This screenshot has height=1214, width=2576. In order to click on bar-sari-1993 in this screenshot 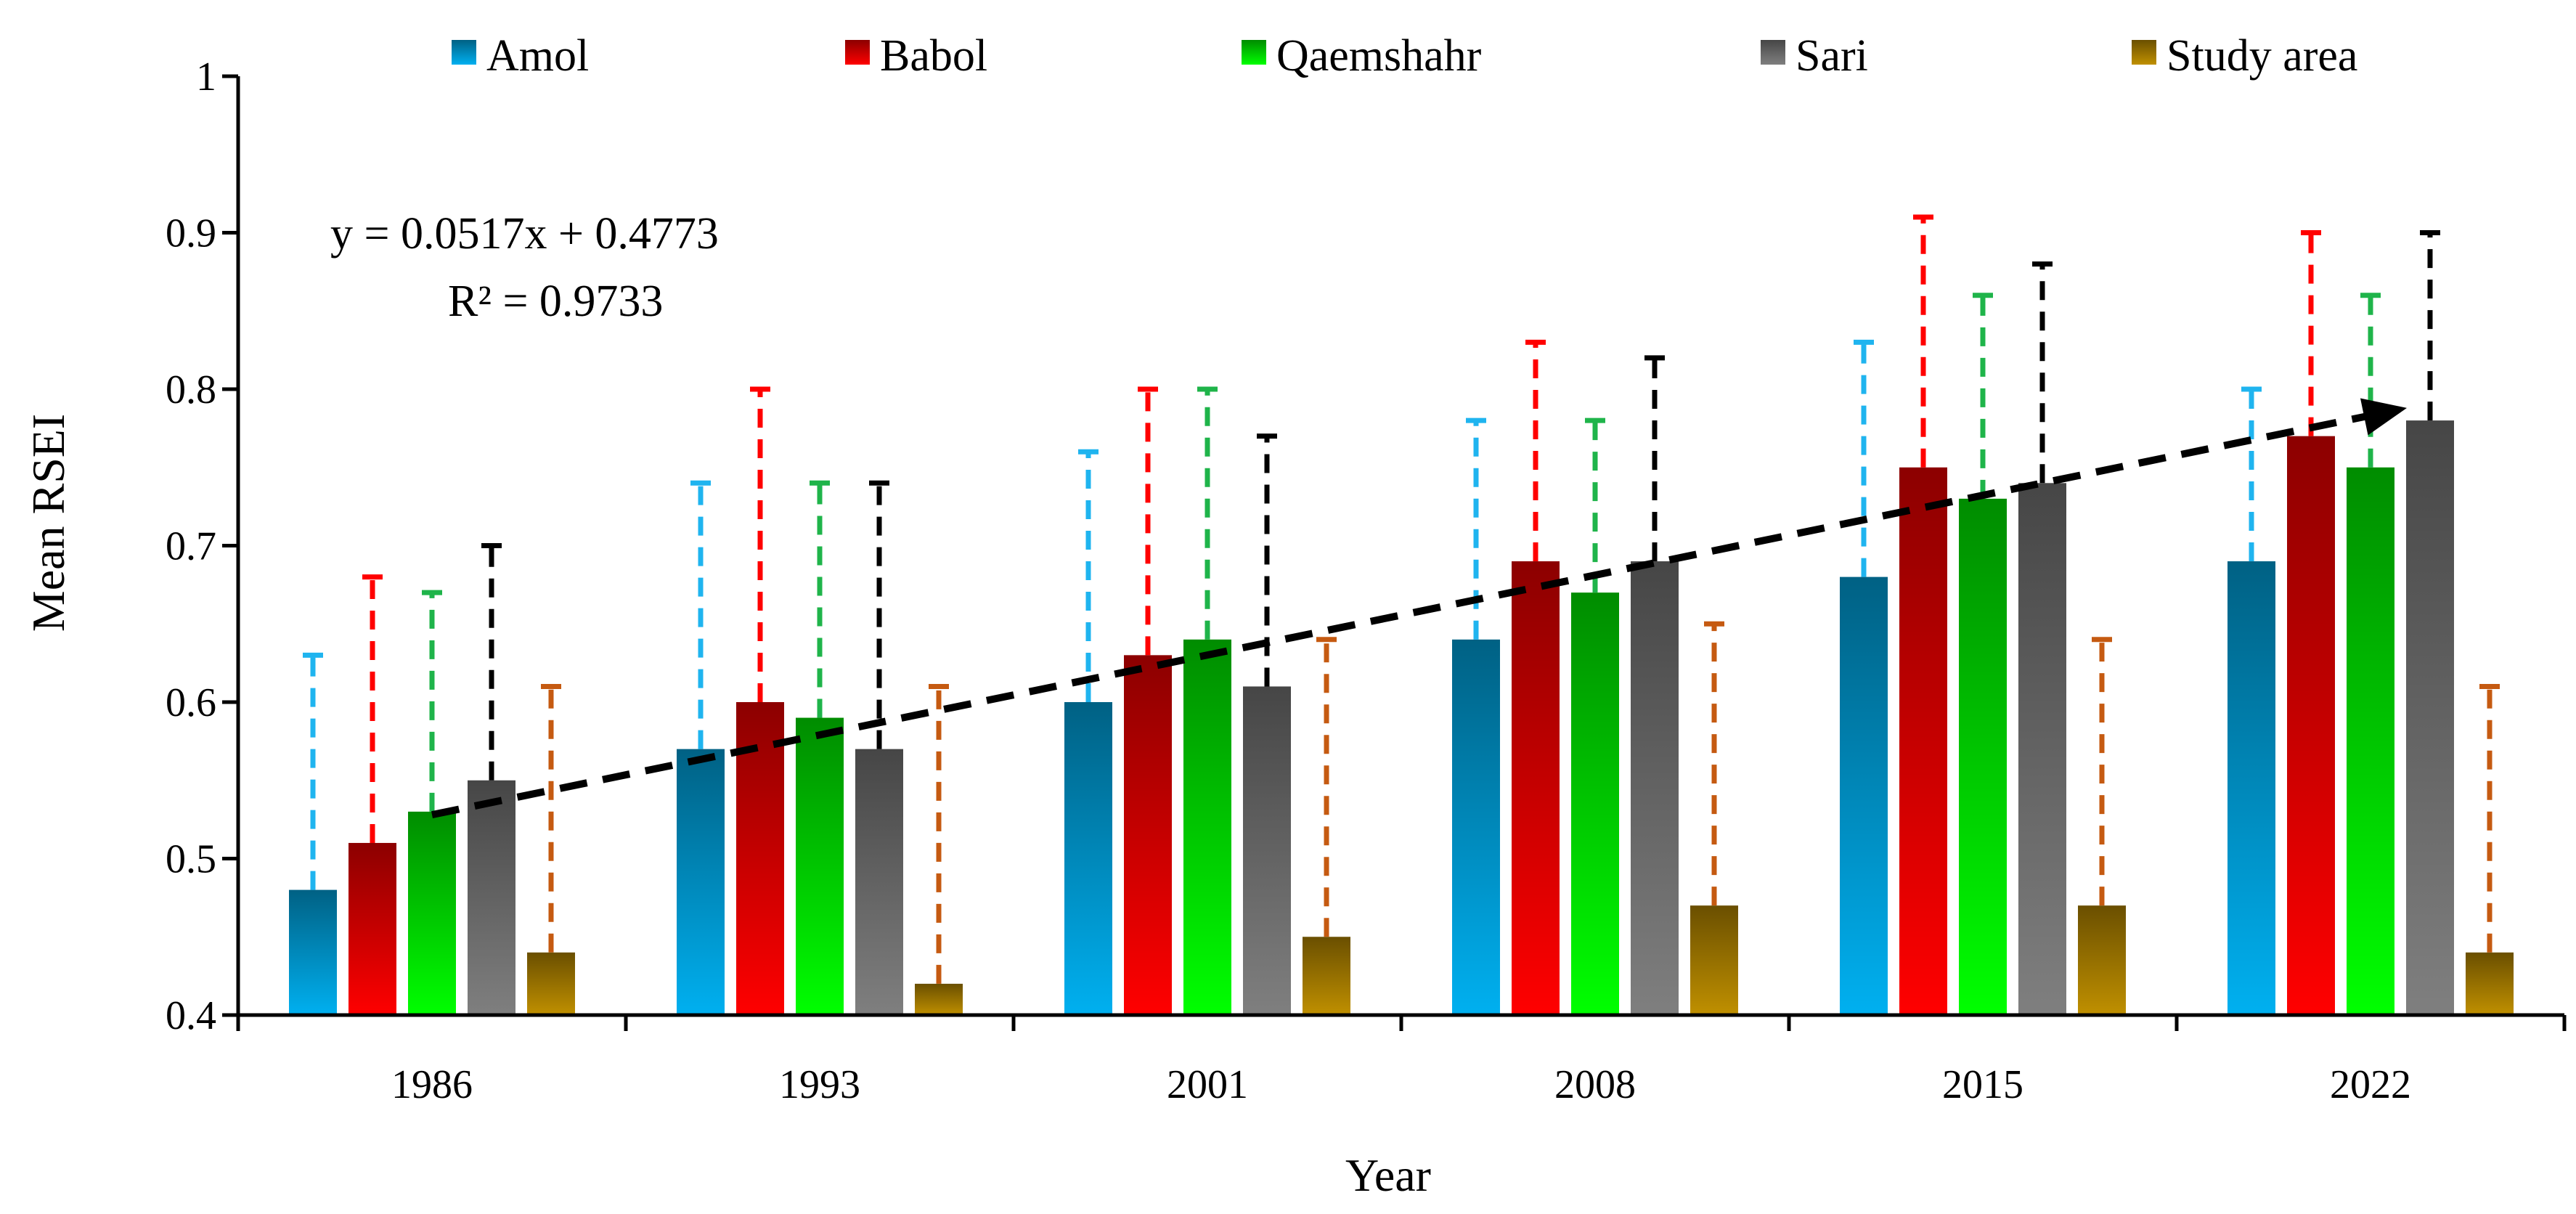, I will do `click(879, 882)`.